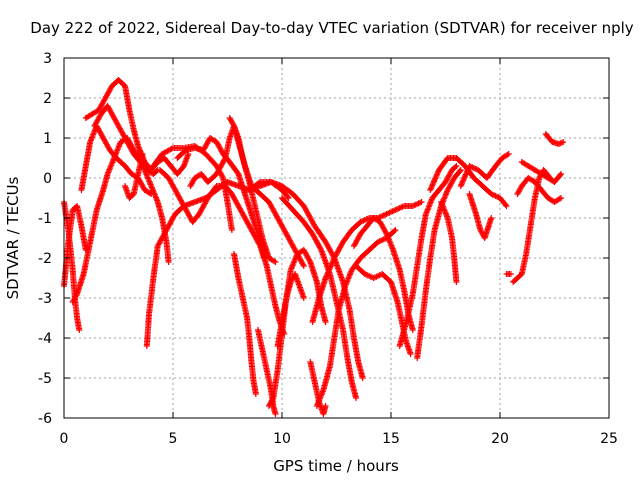 The image size is (640, 480). Describe the element at coordinates (336, 466) in the screenshot. I see `x-axis-label: GPS time / hours` at that location.